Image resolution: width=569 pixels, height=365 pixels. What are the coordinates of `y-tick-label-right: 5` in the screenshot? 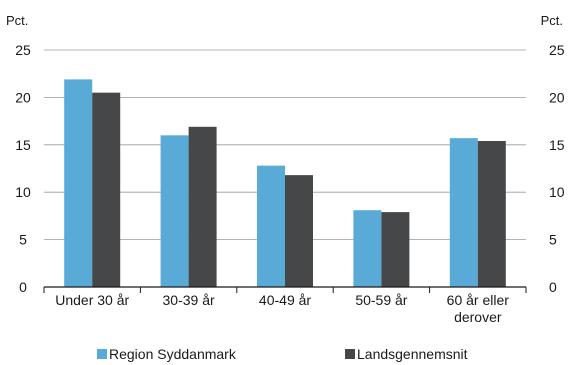 It's located at (553, 240).